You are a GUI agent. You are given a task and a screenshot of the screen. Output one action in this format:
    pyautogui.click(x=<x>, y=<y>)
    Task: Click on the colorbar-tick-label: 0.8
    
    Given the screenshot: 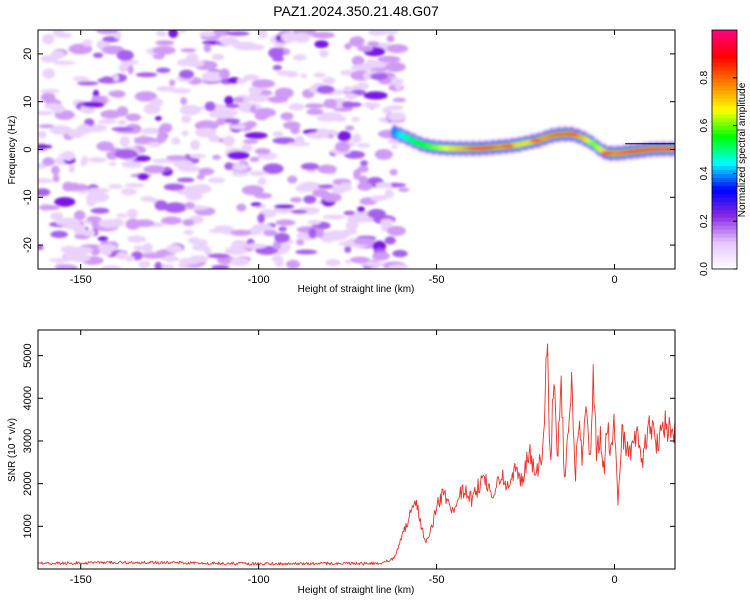 What is the action you would take?
    pyautogui.click(x=704, y=77)
    